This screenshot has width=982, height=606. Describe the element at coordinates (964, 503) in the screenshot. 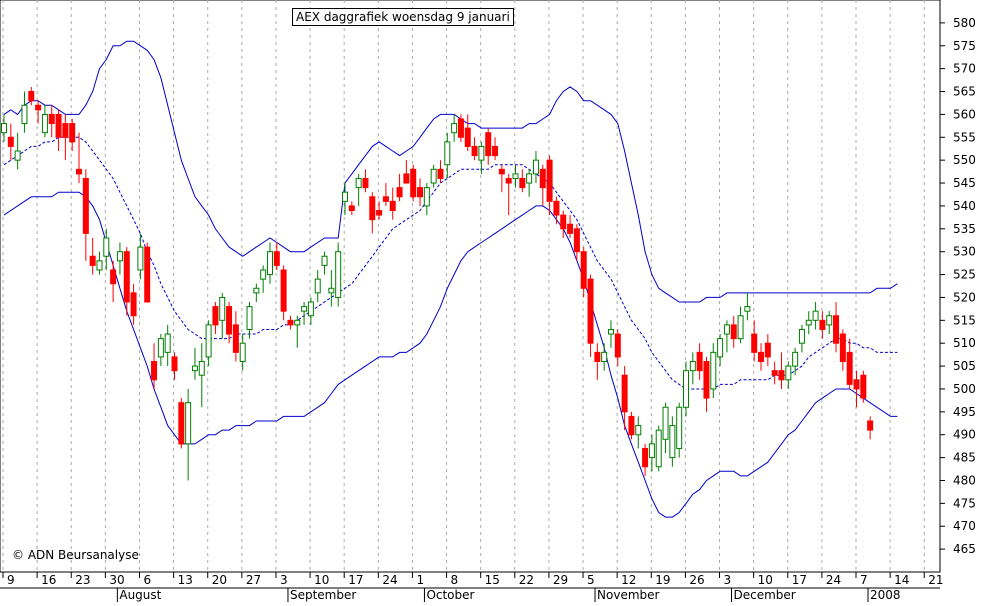

I see `y-tick-label: 475` at that location.